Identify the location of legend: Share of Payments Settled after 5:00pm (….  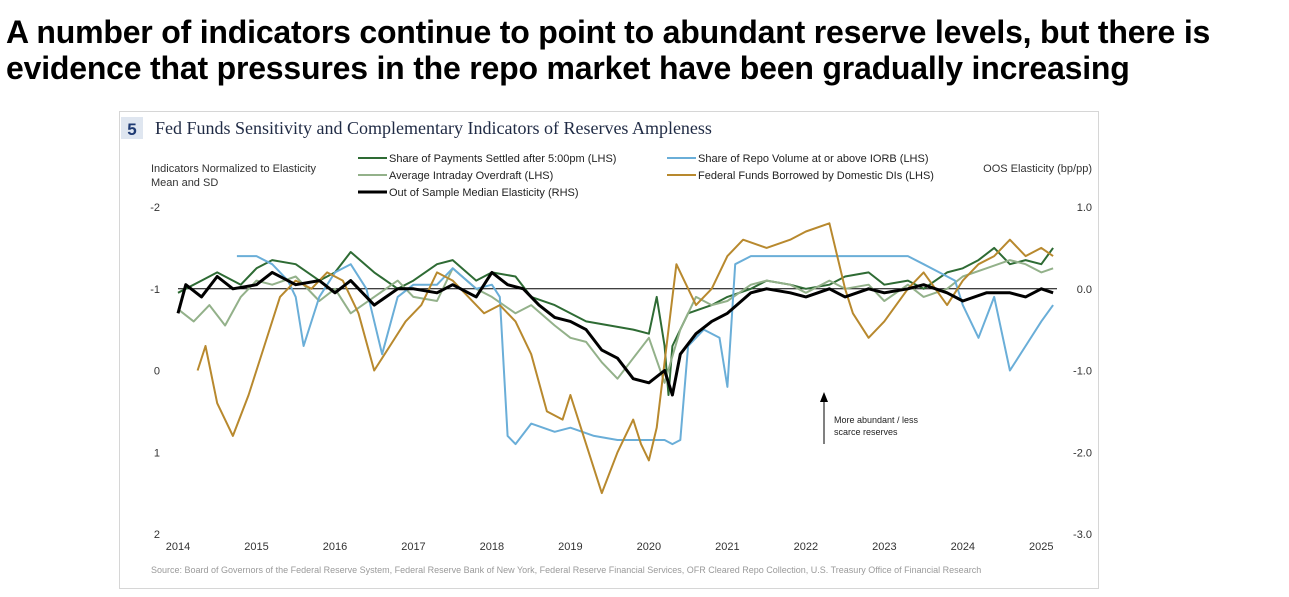
(646, 176).